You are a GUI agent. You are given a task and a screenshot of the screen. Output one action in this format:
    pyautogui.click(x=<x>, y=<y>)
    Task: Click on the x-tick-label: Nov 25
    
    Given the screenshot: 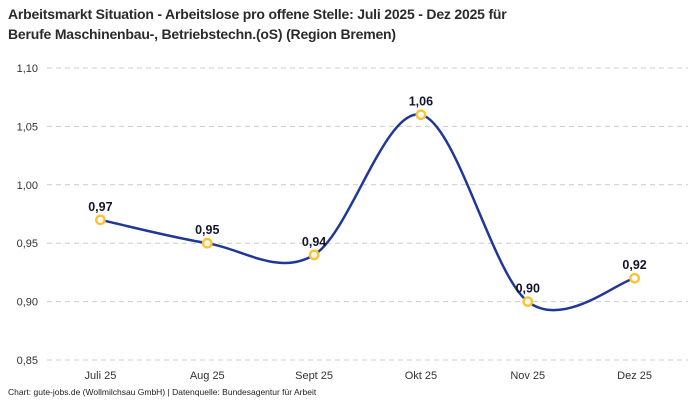 What is the action you would take?
    pyautogui.click(x=527, y=376)
    